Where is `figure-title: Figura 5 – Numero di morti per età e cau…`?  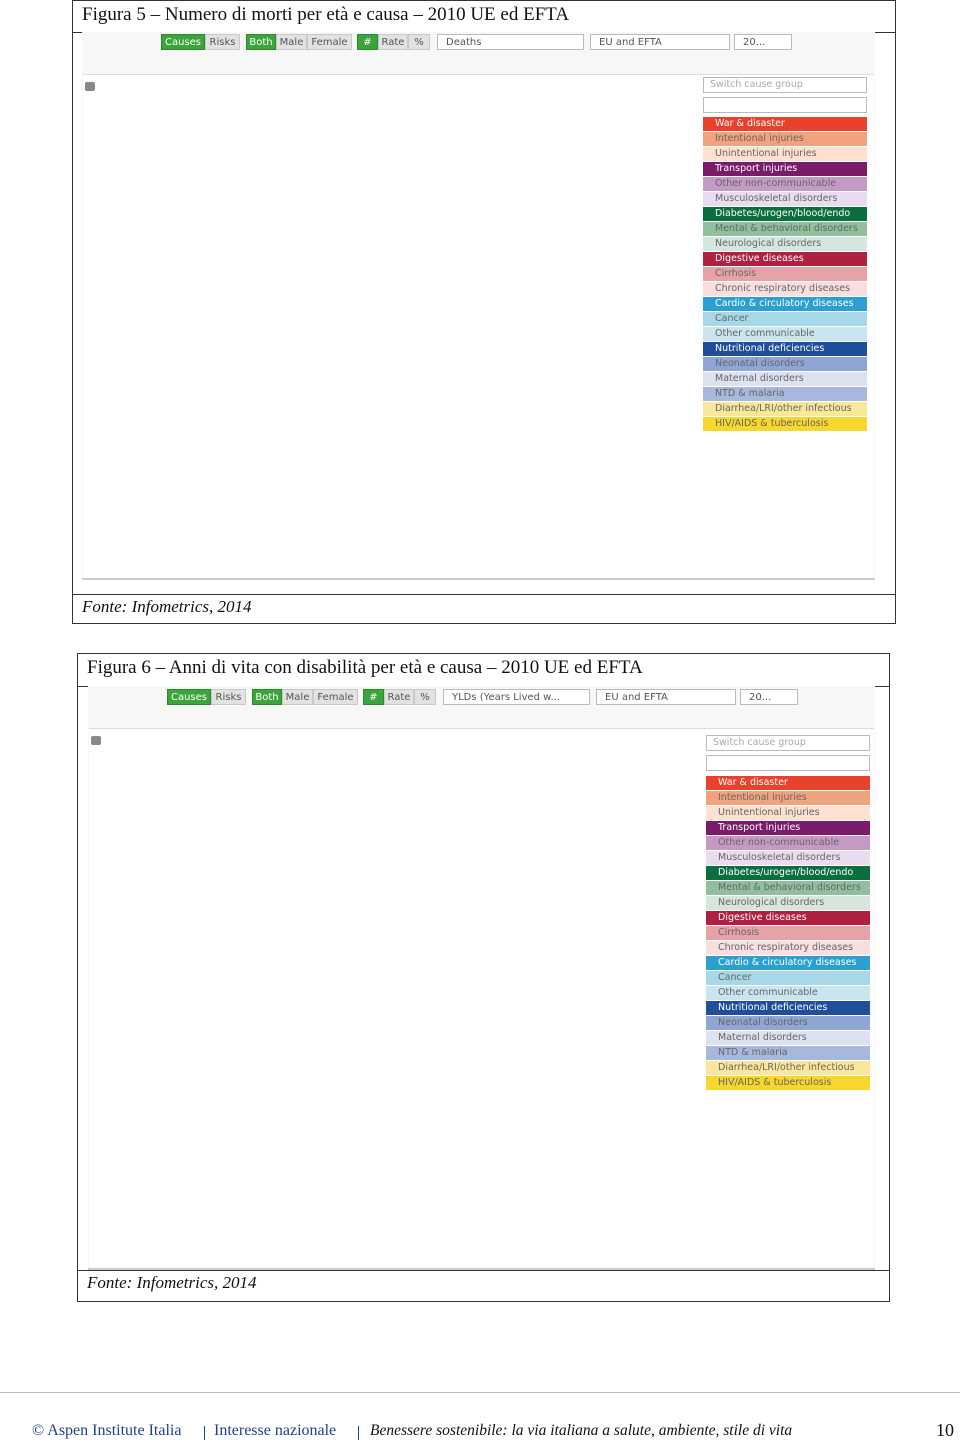 figure-title: Figura 5 – Numero di morti per età e cau… is located at coordinates (326, 14).